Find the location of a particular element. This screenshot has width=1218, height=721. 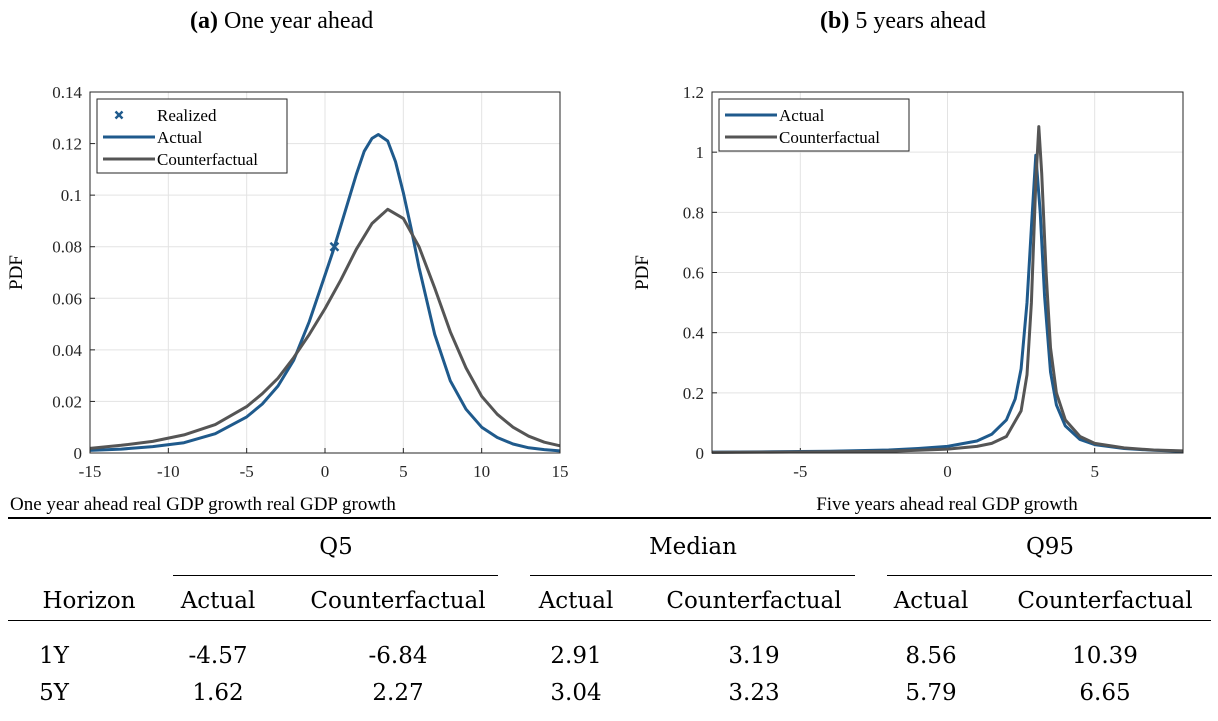

x-tick-label: -10 is located at coordinates (168, 471).